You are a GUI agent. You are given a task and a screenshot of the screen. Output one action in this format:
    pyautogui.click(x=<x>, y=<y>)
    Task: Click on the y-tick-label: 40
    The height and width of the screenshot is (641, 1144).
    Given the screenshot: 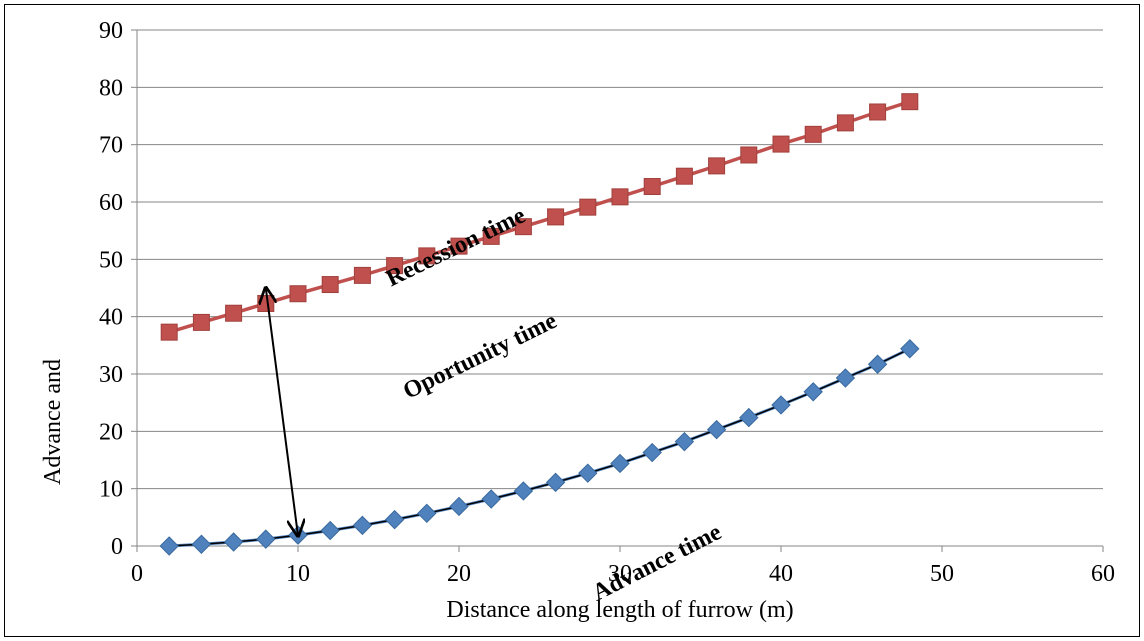 What is the action you would take?
    pyautogui.click(x=111, y=318)
    